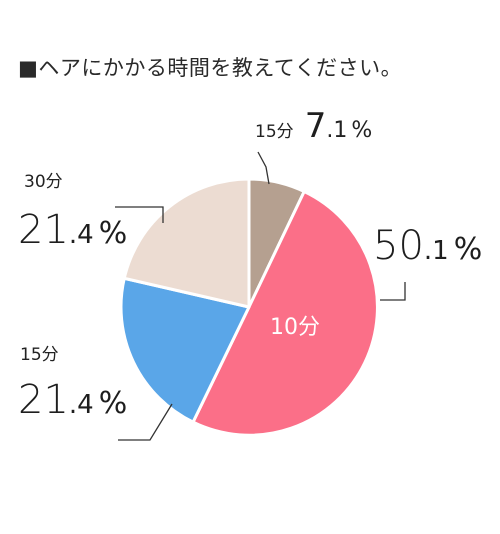 Image resolution: width=500 pixels, height=534 pixels. What do you see at coordinates (313, 126) in the screenshot?
I see `category-label-slice-0: 15分 7.1%` at bounding box center [313, 126].